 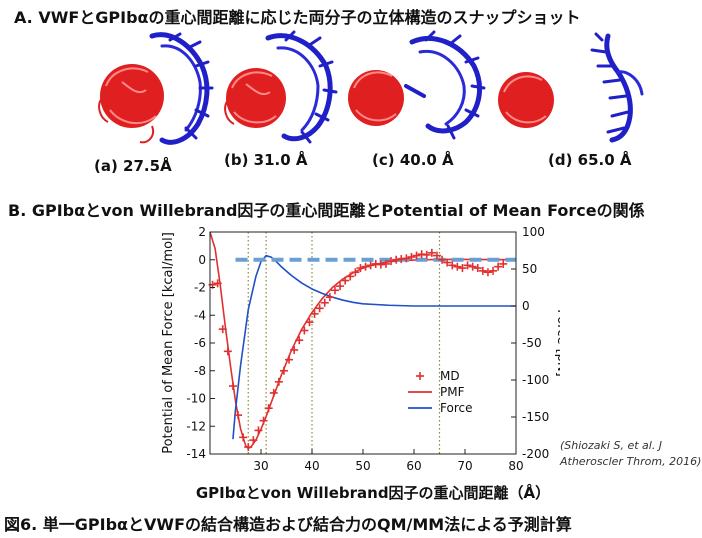 What do you see at coordinates (260, 466) in the screenshot?
I see `x-tick-label-30: 30` at bounding box center [260, 466].